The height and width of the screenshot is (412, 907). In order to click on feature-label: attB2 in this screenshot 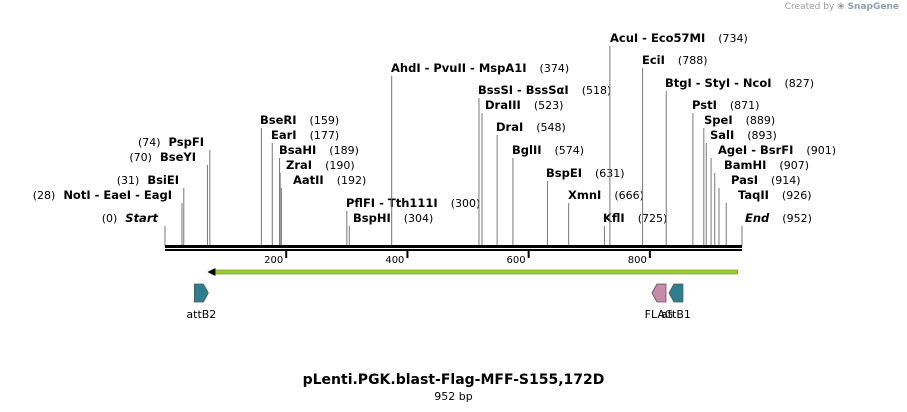, I will do `click(201, 314)`.